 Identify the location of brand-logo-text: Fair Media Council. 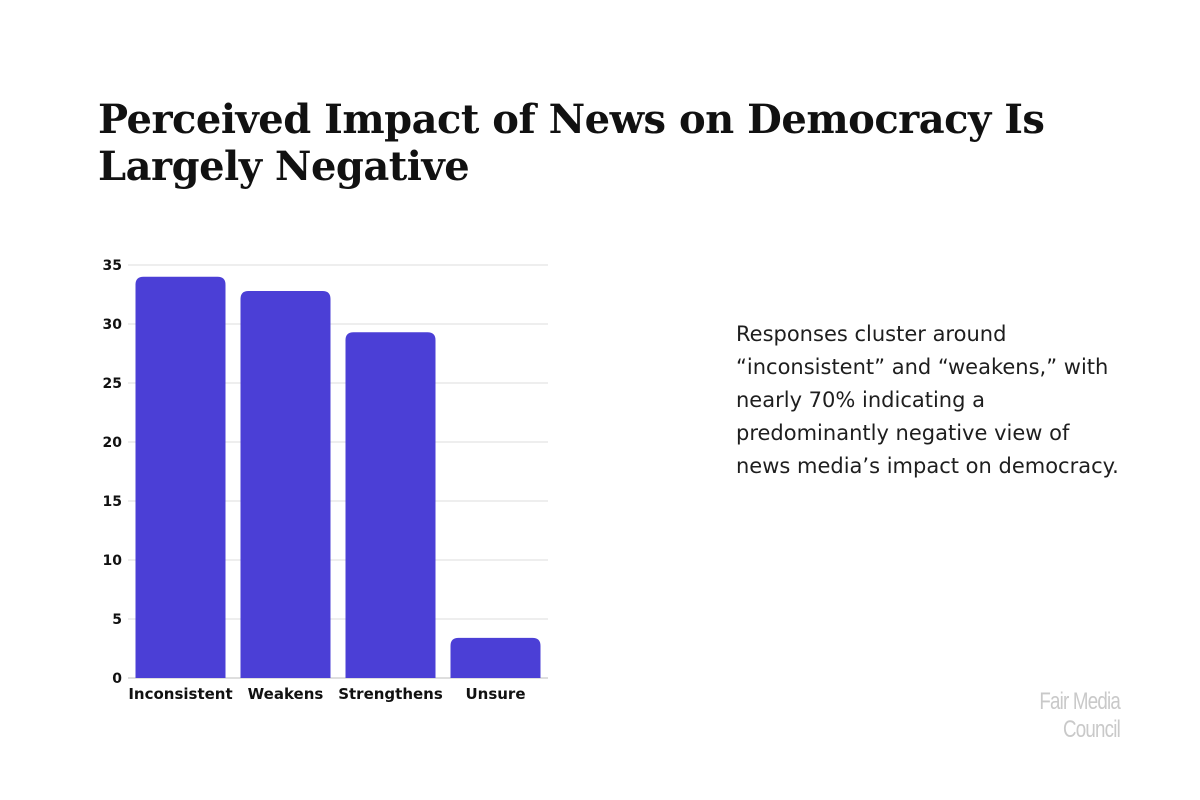
(1079, 715).